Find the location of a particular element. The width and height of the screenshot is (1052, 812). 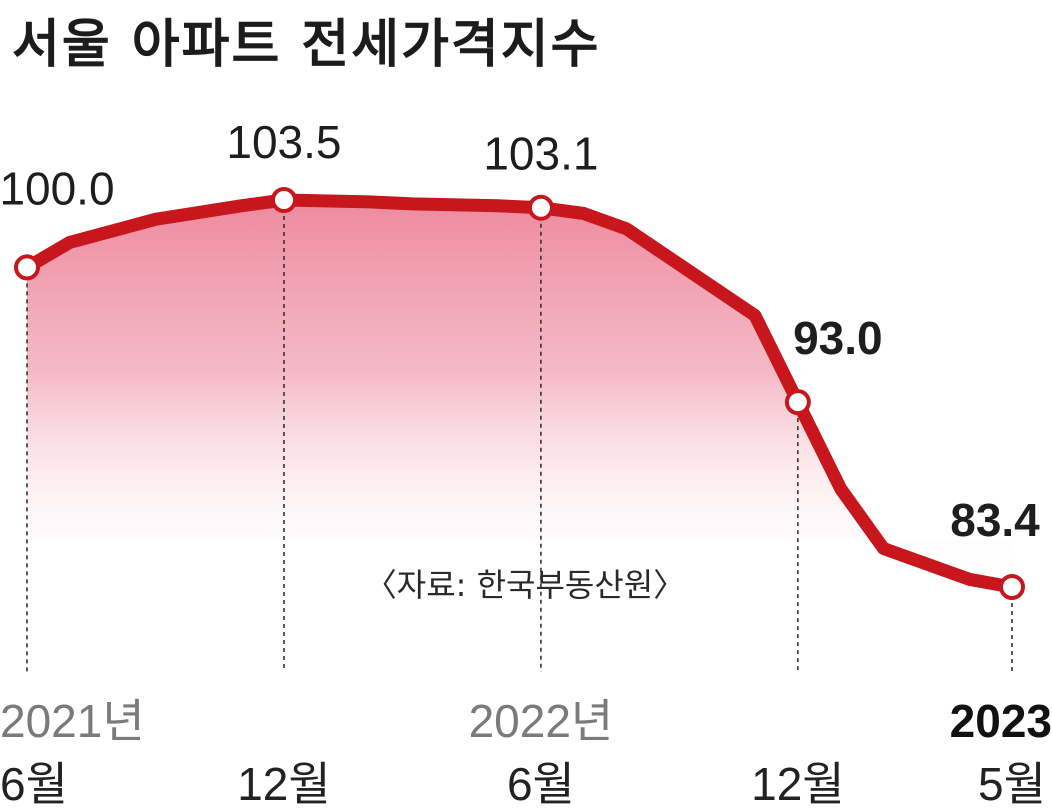

data-label: 100.0 is located at coordinates (57, 188).